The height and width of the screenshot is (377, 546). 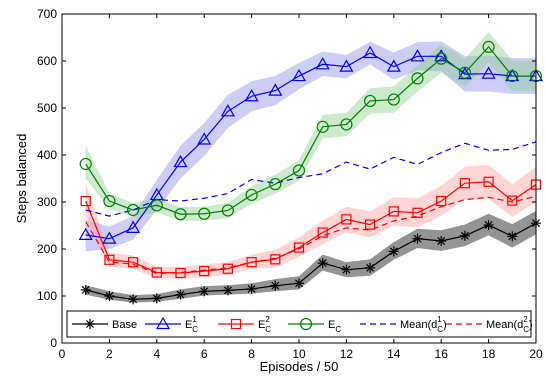 I want to click on legend-label: Mean(d1 C), so click(x=423, y=324).